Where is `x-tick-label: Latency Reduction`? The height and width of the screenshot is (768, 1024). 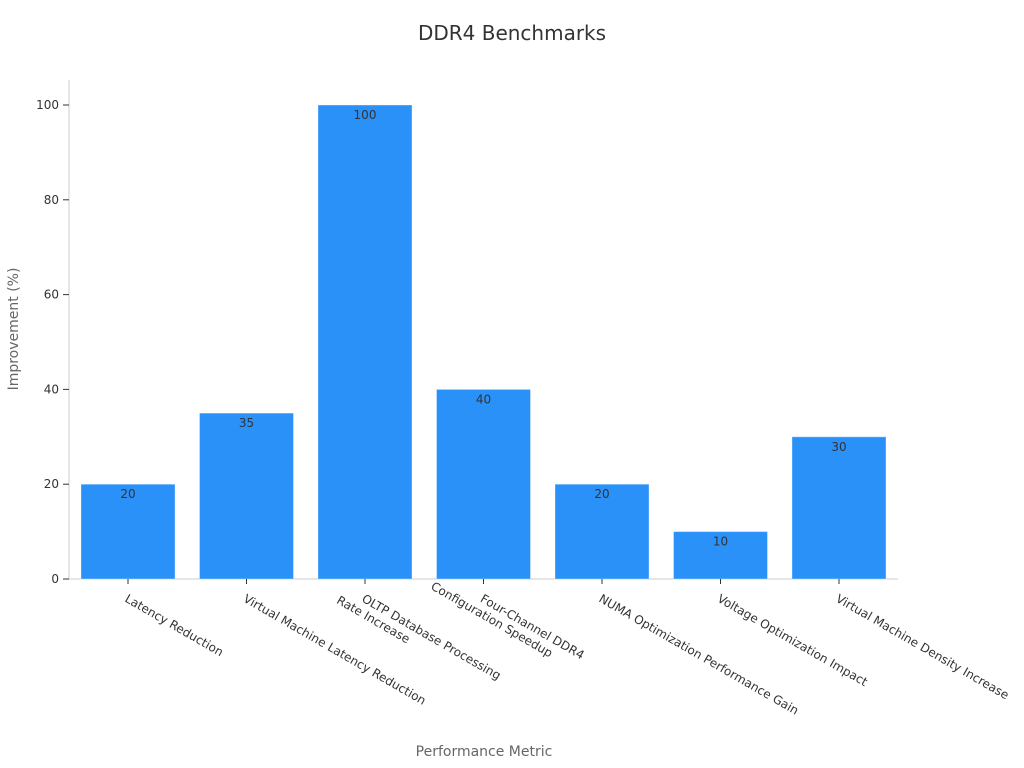
x-tick-label: Latency Reduction is located at coordinates (174, 625).